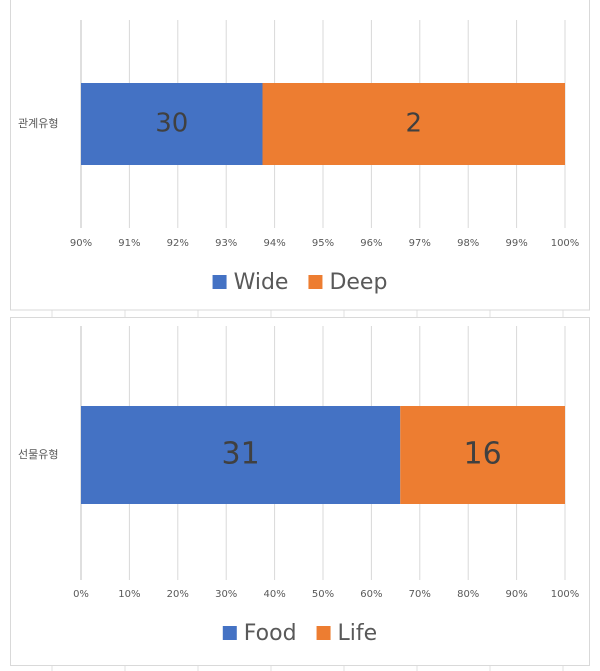 The image size is (600, 671). I want to click on x-tick-label: 10%, so click(129, 594).